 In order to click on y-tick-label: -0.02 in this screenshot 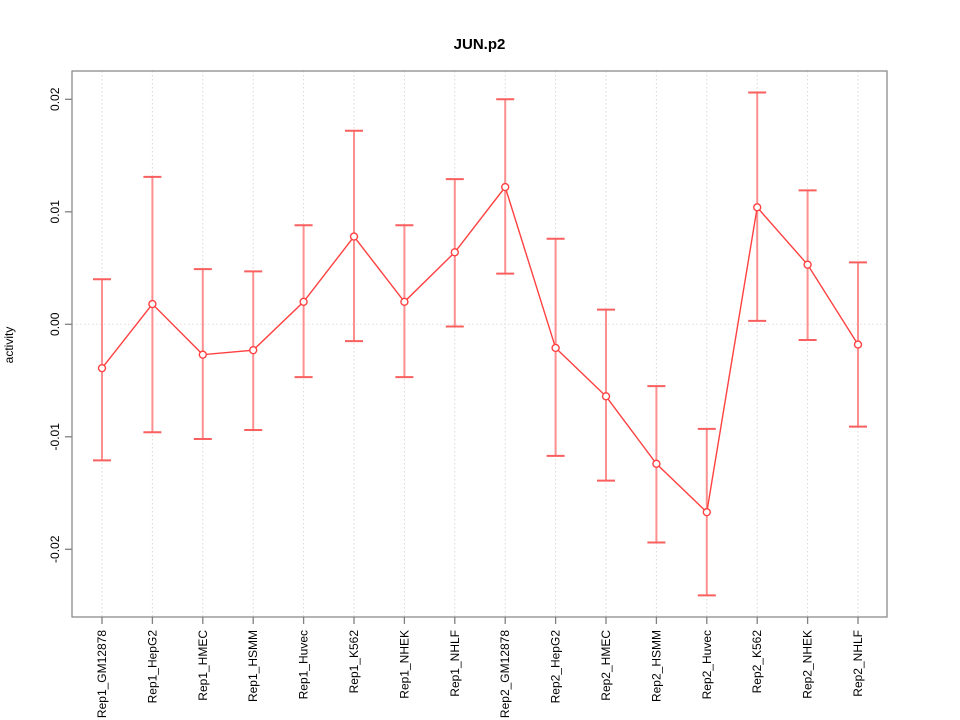, I will do `click(55, 549)`.